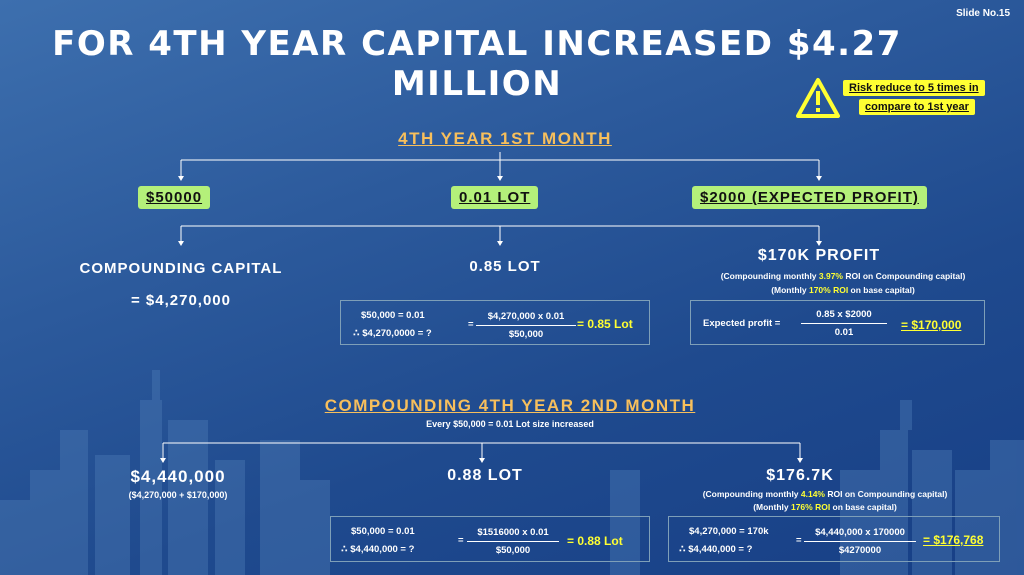 This screenshot has height=575, width=1024. What do you see at coordinates (917, 107) in the screenshot?
I see `risk-note-line2: compare to 1st year` at bounding box center [917, 107].